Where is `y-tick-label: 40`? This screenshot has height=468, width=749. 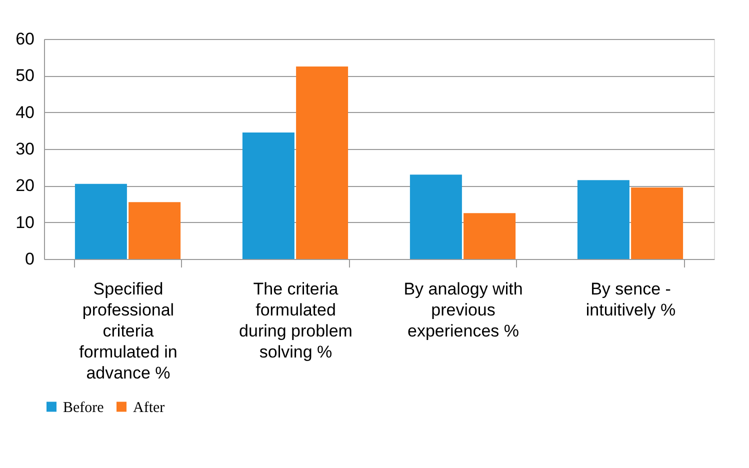
y-tick-label: 40 is located at coordinates (25, 112).